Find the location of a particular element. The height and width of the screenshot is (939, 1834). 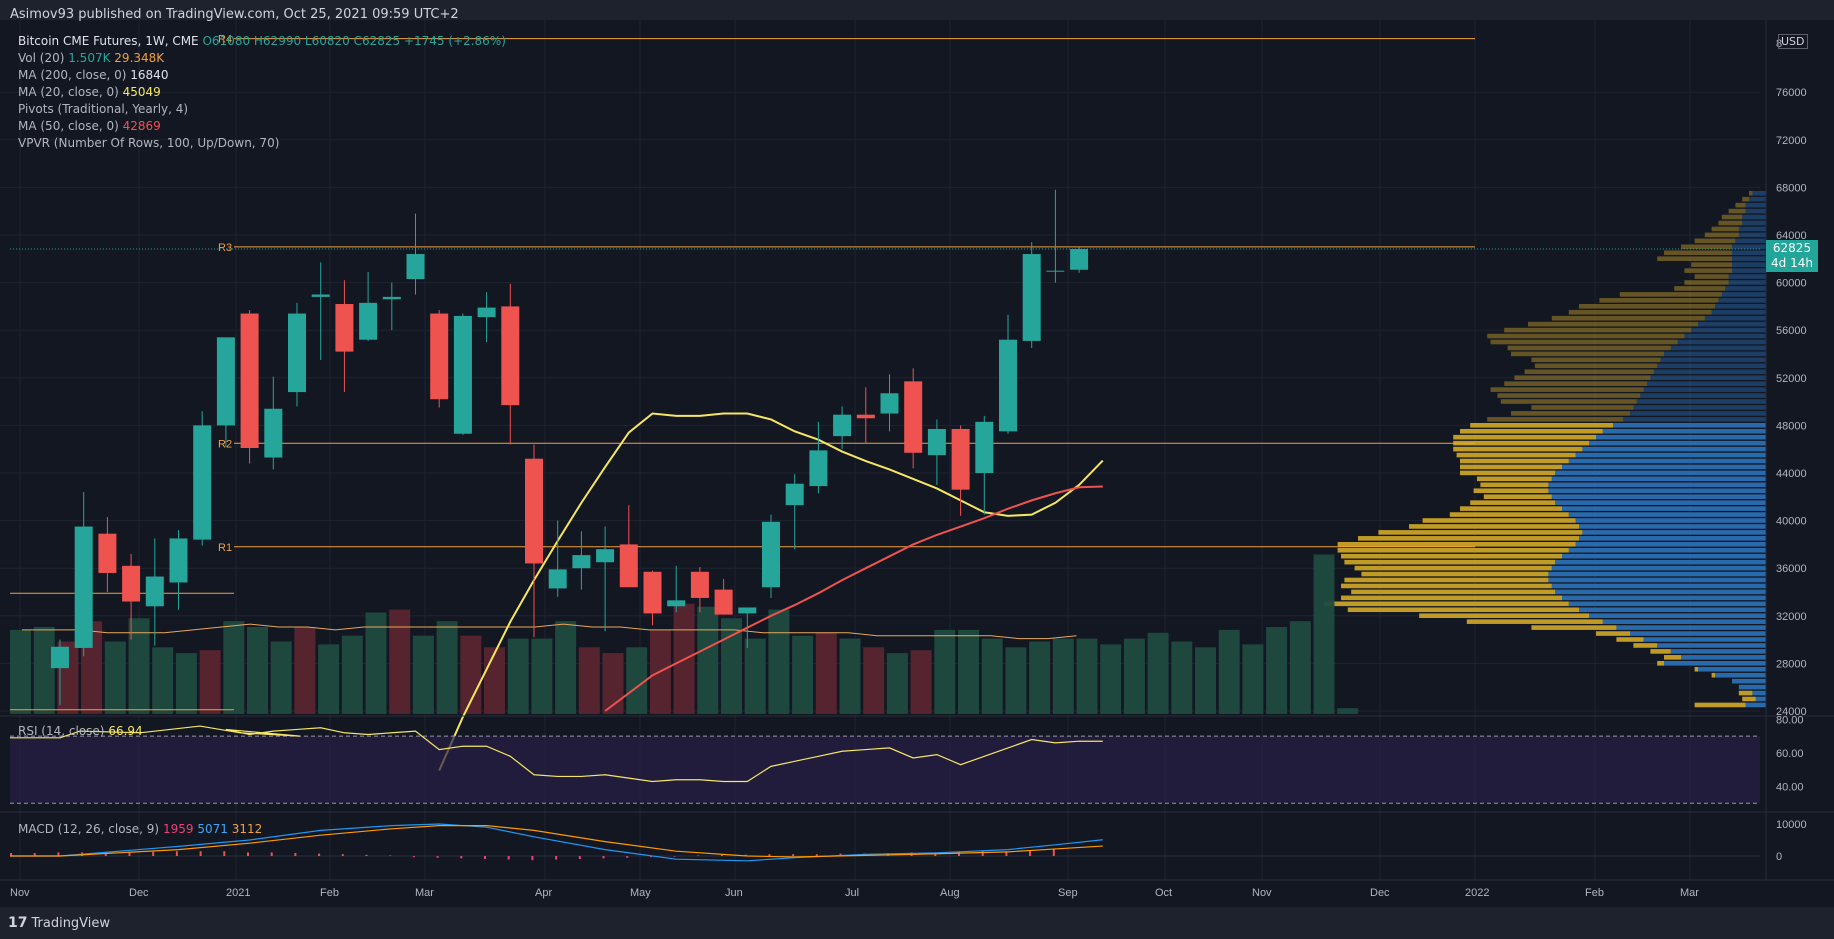

pivot-label-R4: R4 is located at coordinates (225, 40).